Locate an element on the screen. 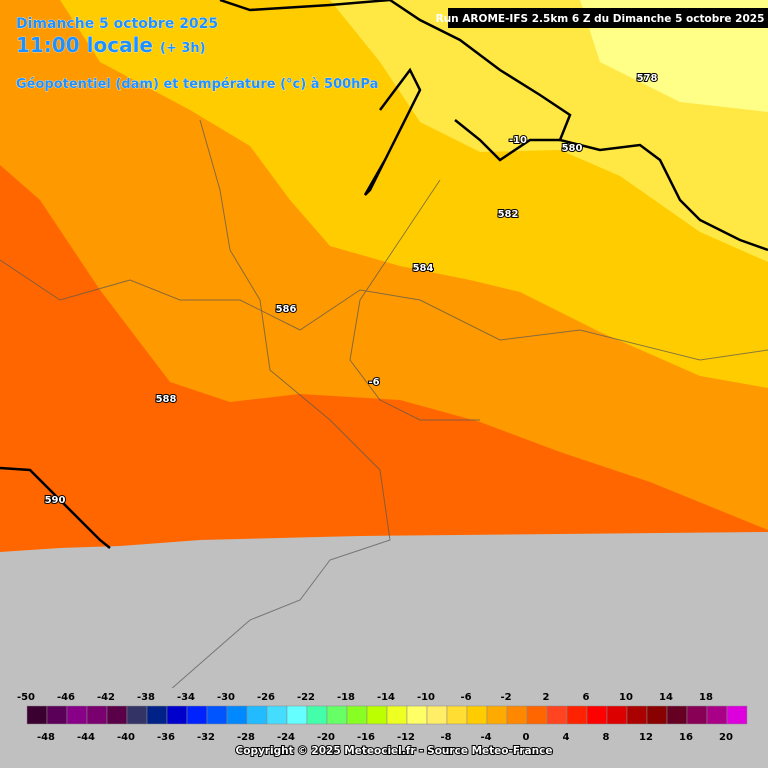  colorbar-label: -26 is located at coordinates (266, 697).